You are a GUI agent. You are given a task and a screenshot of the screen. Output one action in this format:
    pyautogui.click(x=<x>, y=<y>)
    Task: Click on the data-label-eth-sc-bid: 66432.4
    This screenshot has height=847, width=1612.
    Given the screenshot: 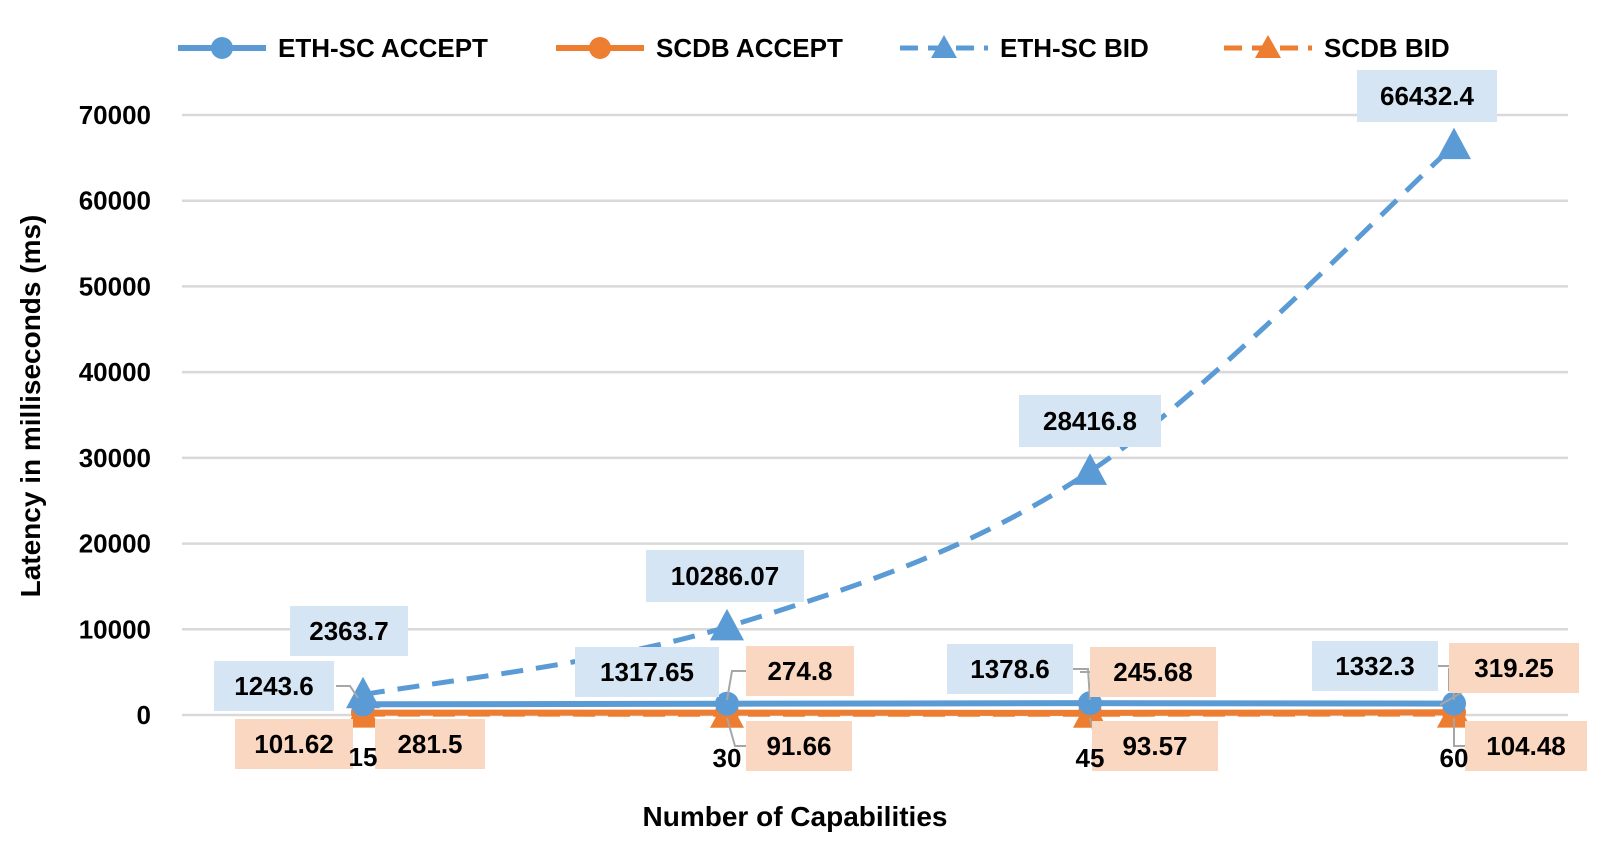 What is the action you would take?
    pyautogui.click(x=1427, y=96)
    